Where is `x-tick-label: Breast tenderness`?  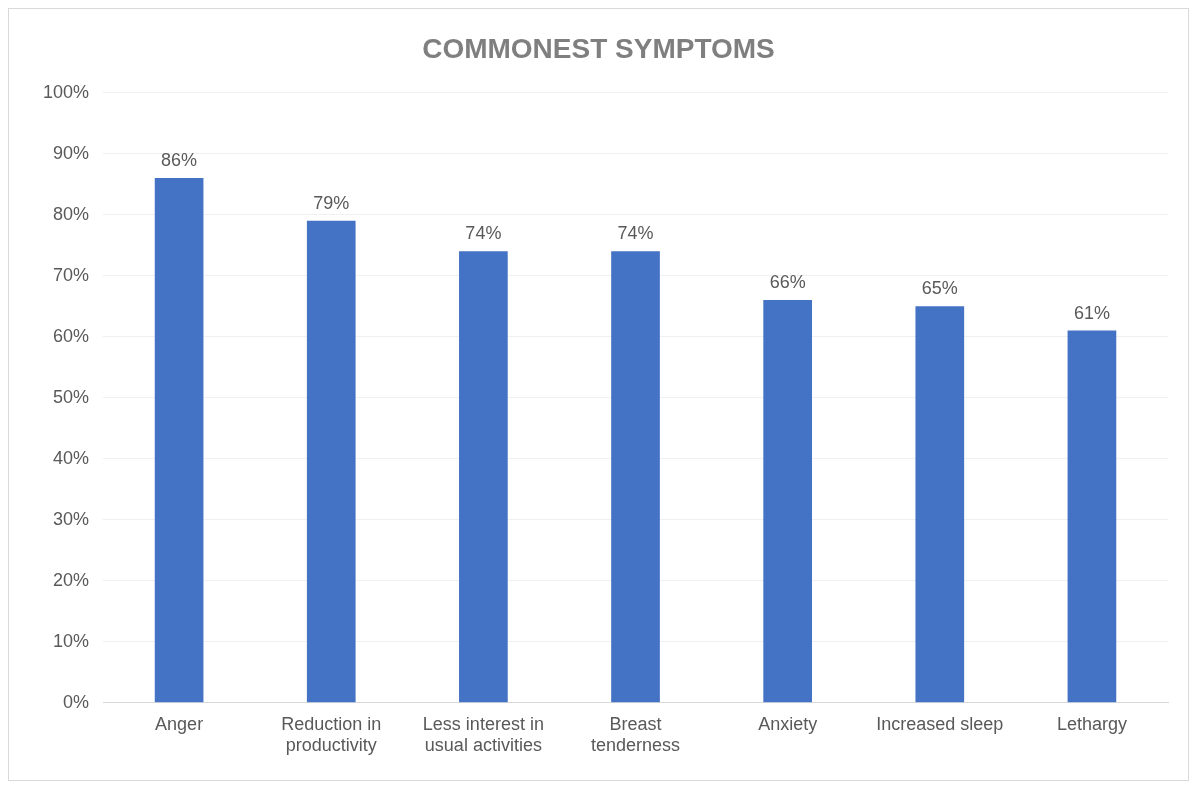
x-tick-label: Breast tenderness is located at coordinates (635, 734).